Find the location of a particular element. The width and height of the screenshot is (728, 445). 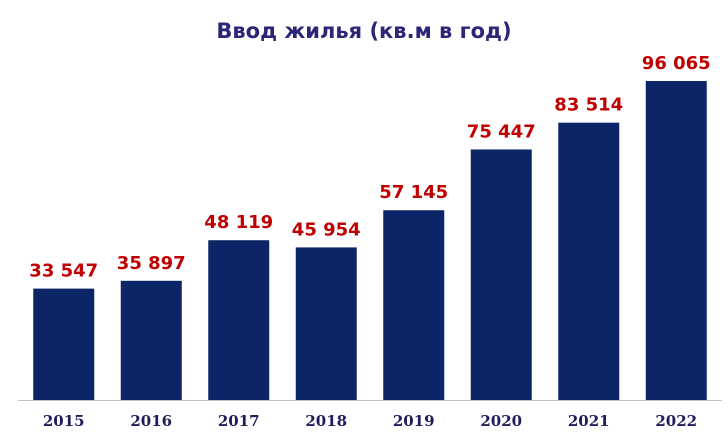

x-tick-label: 2019 is located at coordinates (414, 421).